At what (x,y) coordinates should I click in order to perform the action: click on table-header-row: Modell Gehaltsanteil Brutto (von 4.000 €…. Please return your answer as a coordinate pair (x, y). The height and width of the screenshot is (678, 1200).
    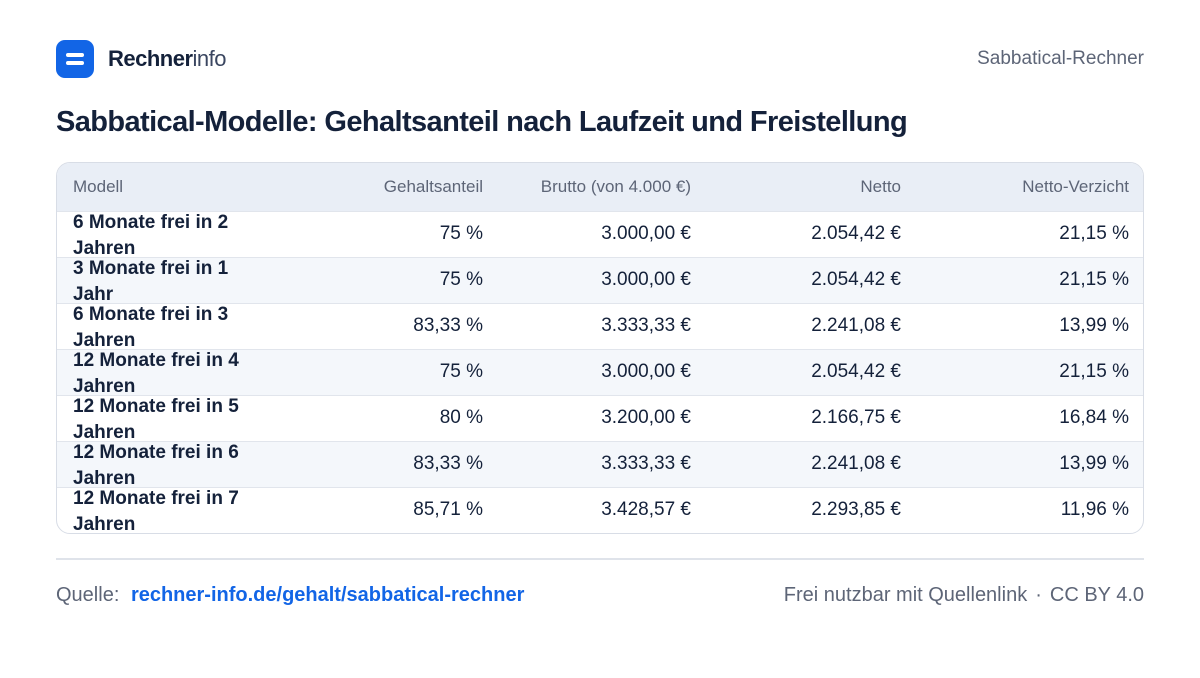
    Looking at the image, I should click on (600, 187).